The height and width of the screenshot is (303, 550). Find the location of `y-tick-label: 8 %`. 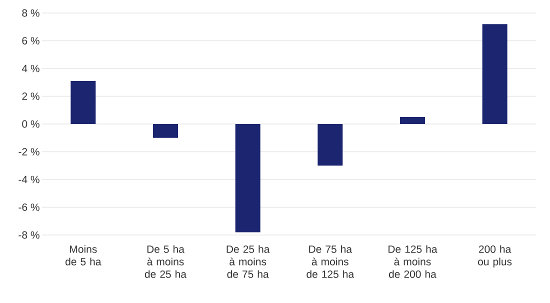

y-tick-label: 8 % is located at coordinates (31, 13).